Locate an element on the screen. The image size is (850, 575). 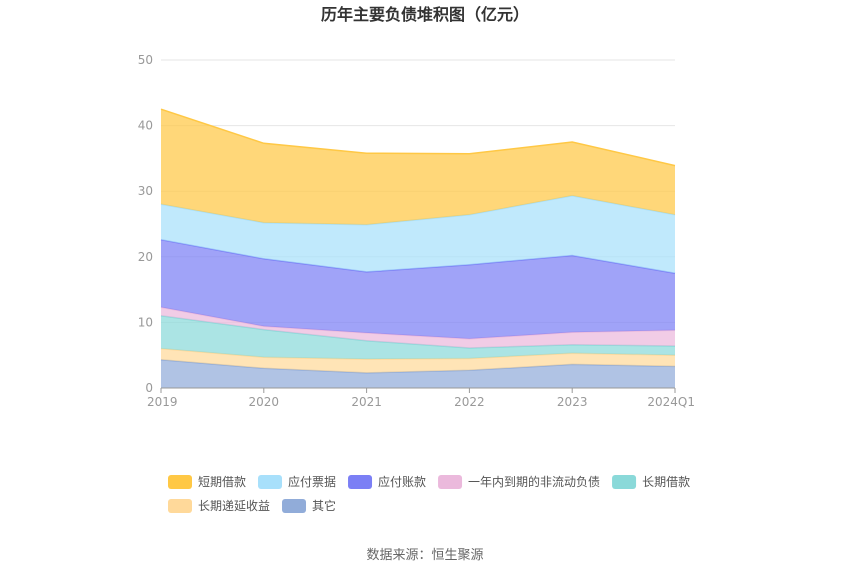
legend-item: 短期借款 is located at coordinates (207, 482).